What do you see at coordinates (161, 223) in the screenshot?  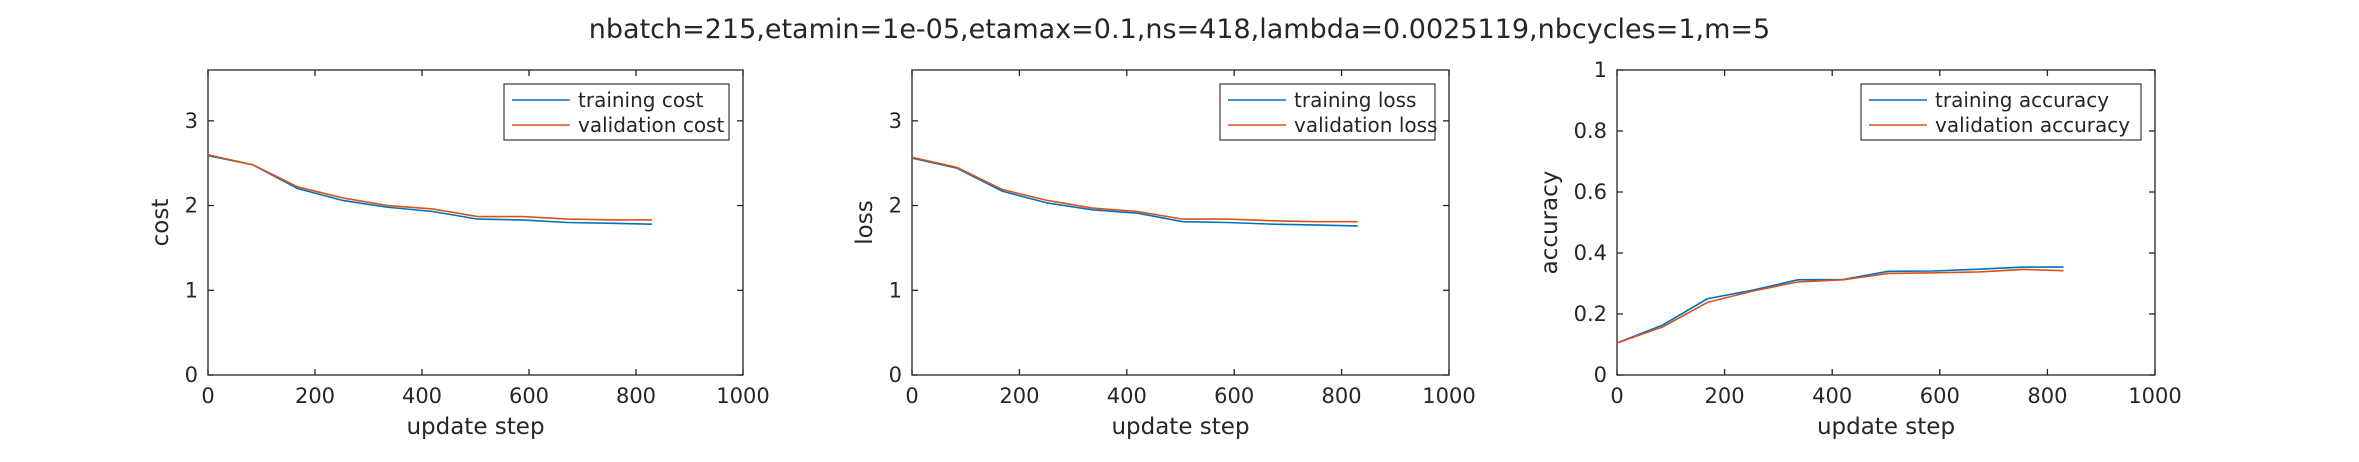 I see `y-axis-label: cost` at bounding box center [161, 223].